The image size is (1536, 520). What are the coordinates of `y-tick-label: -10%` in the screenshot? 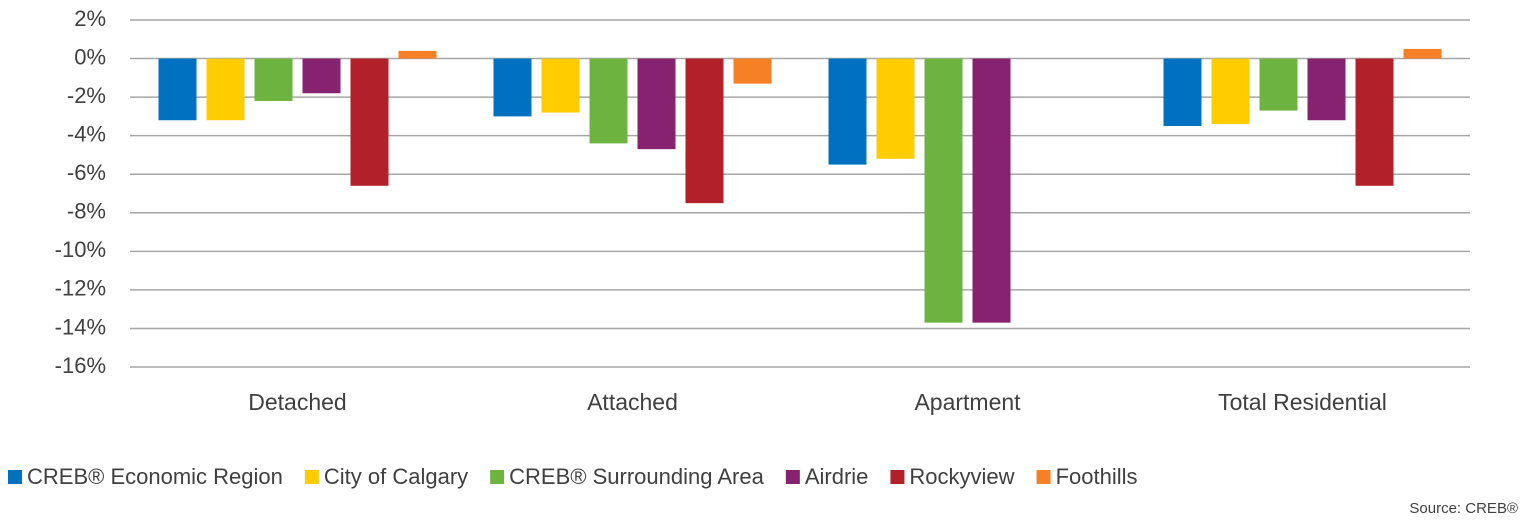 It's located at (80, 249).